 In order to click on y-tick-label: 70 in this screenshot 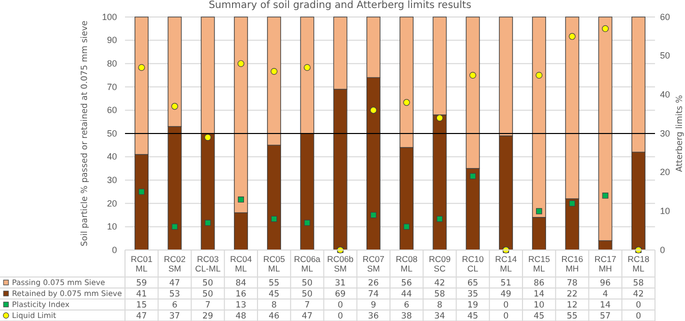, I will do `click(111, 87)`.